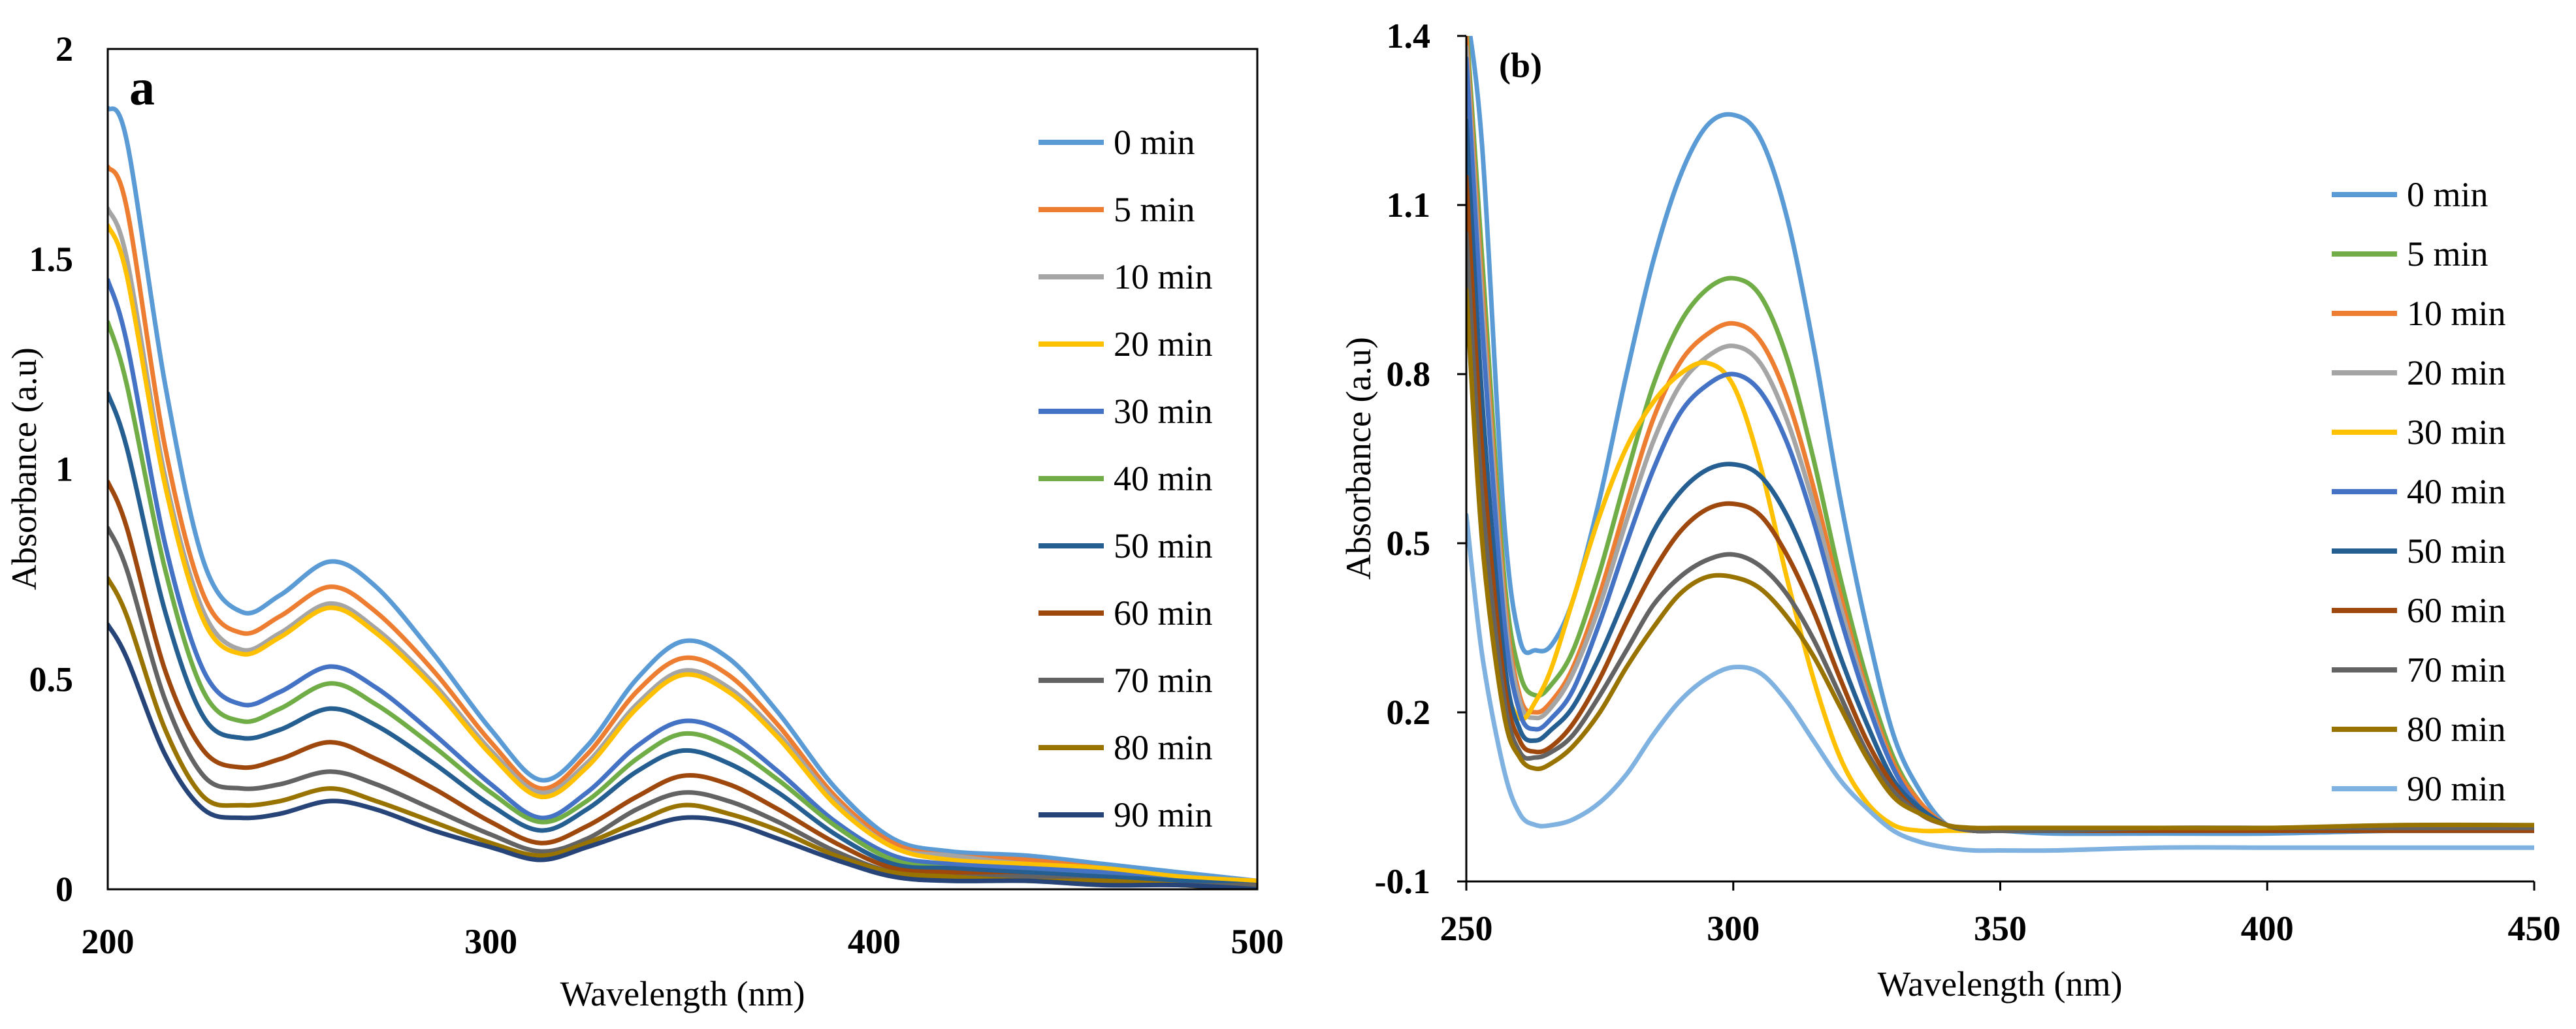 The height and width of the screenshot is (1029, 2576). Describe the element at coordinates (1154, 142) in the screenshot. I see `a-legend-label: 0 min` at that location.